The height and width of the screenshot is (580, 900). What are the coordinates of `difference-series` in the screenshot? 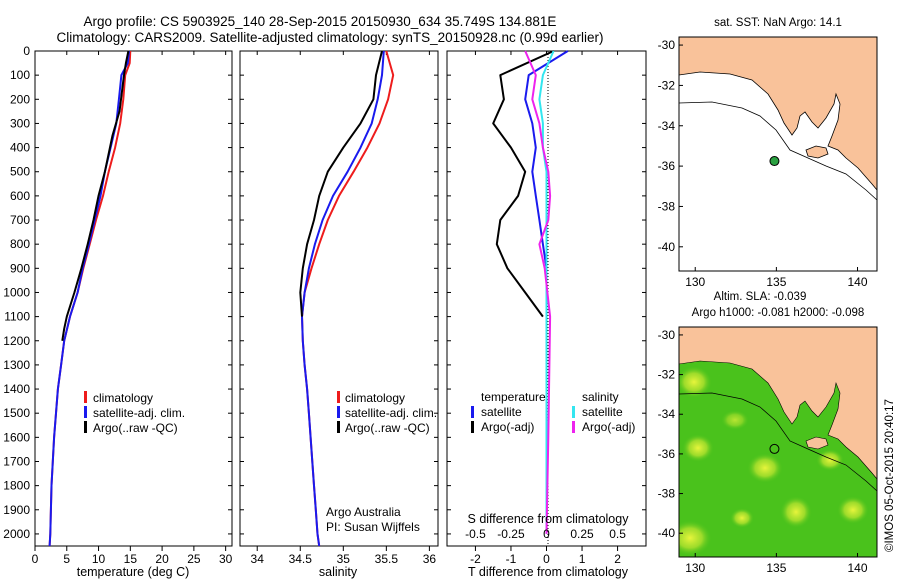 It's located at (530, 292).